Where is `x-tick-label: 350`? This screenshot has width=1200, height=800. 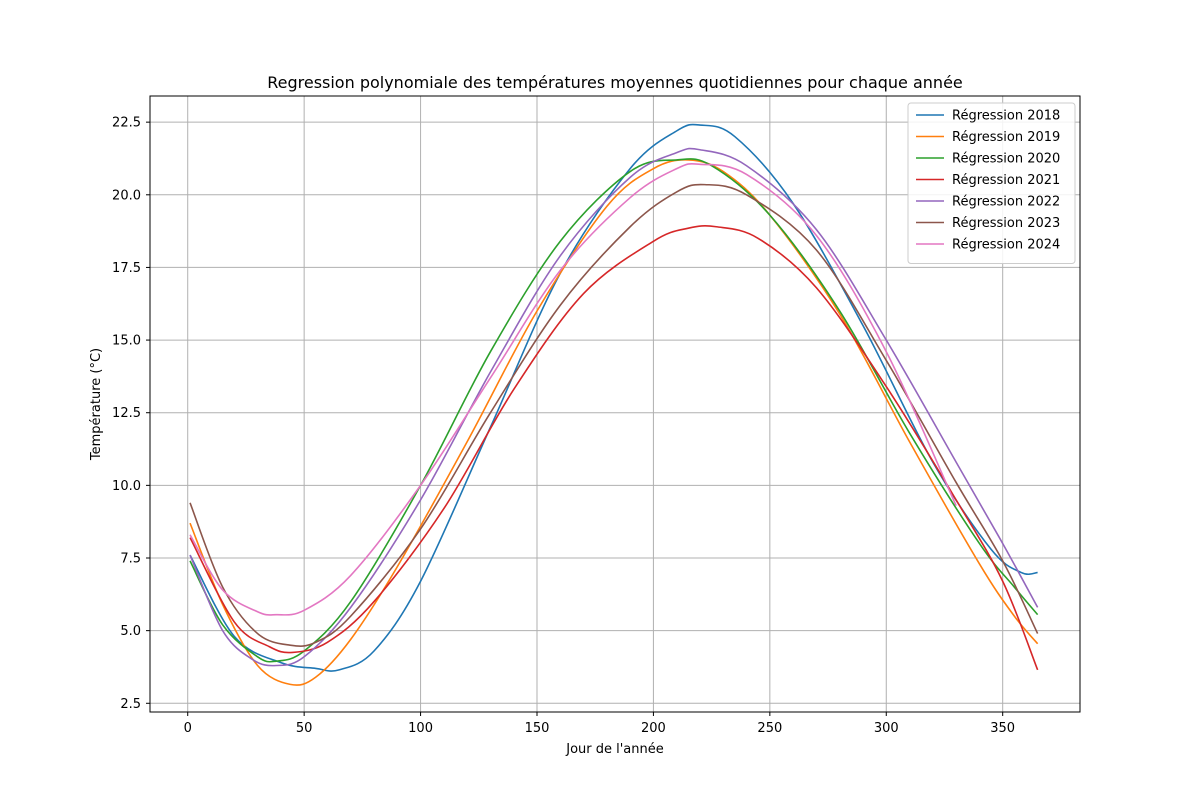 x-tick-label: 350 is located at coordinates (1002, 728).